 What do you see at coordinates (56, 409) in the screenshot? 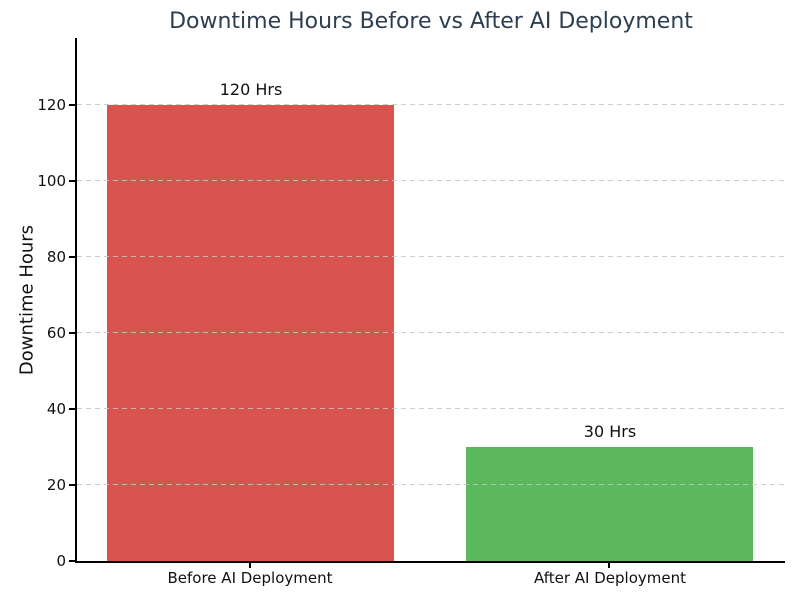
I see `y-tick-label: 40` at bounding box center [56, 409].